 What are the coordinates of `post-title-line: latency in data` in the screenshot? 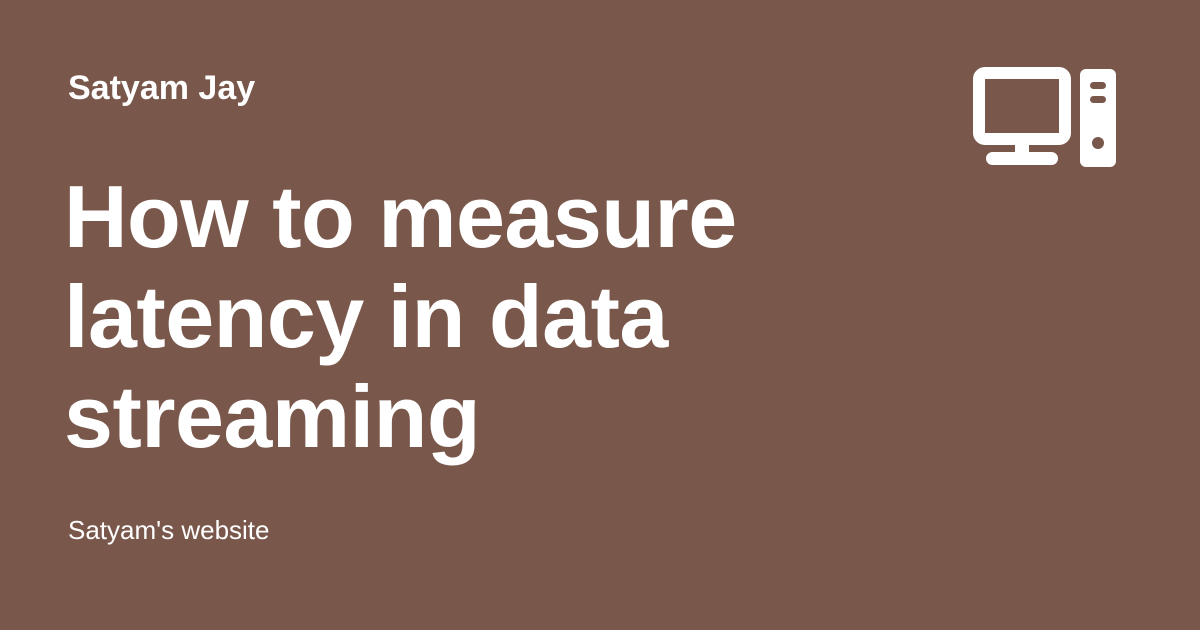 It's located at (366, 316).